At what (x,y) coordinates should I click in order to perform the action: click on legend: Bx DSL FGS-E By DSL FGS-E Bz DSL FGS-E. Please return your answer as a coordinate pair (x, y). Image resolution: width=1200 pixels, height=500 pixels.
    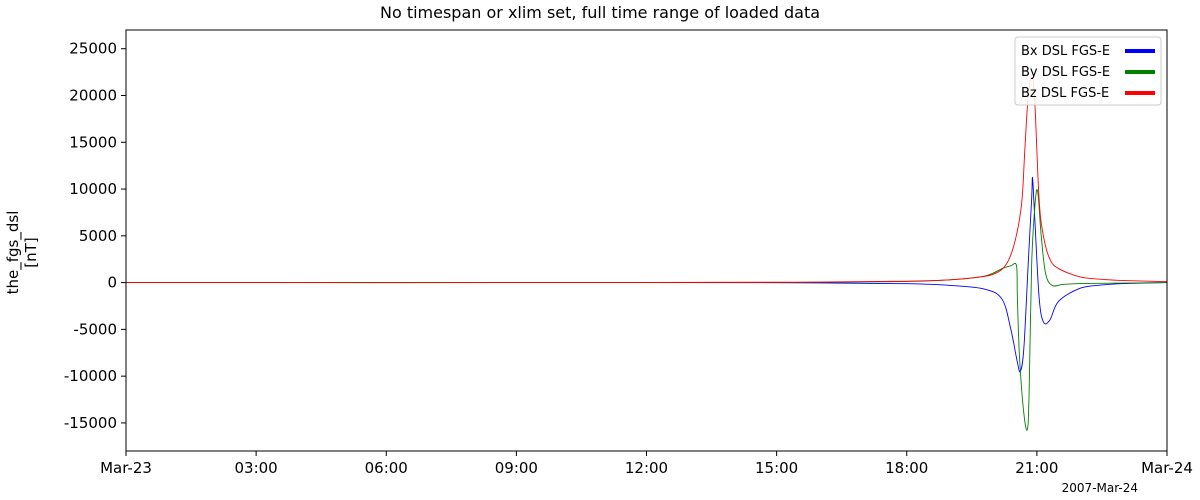
    Looking at the image, I should click on (1088, 71).